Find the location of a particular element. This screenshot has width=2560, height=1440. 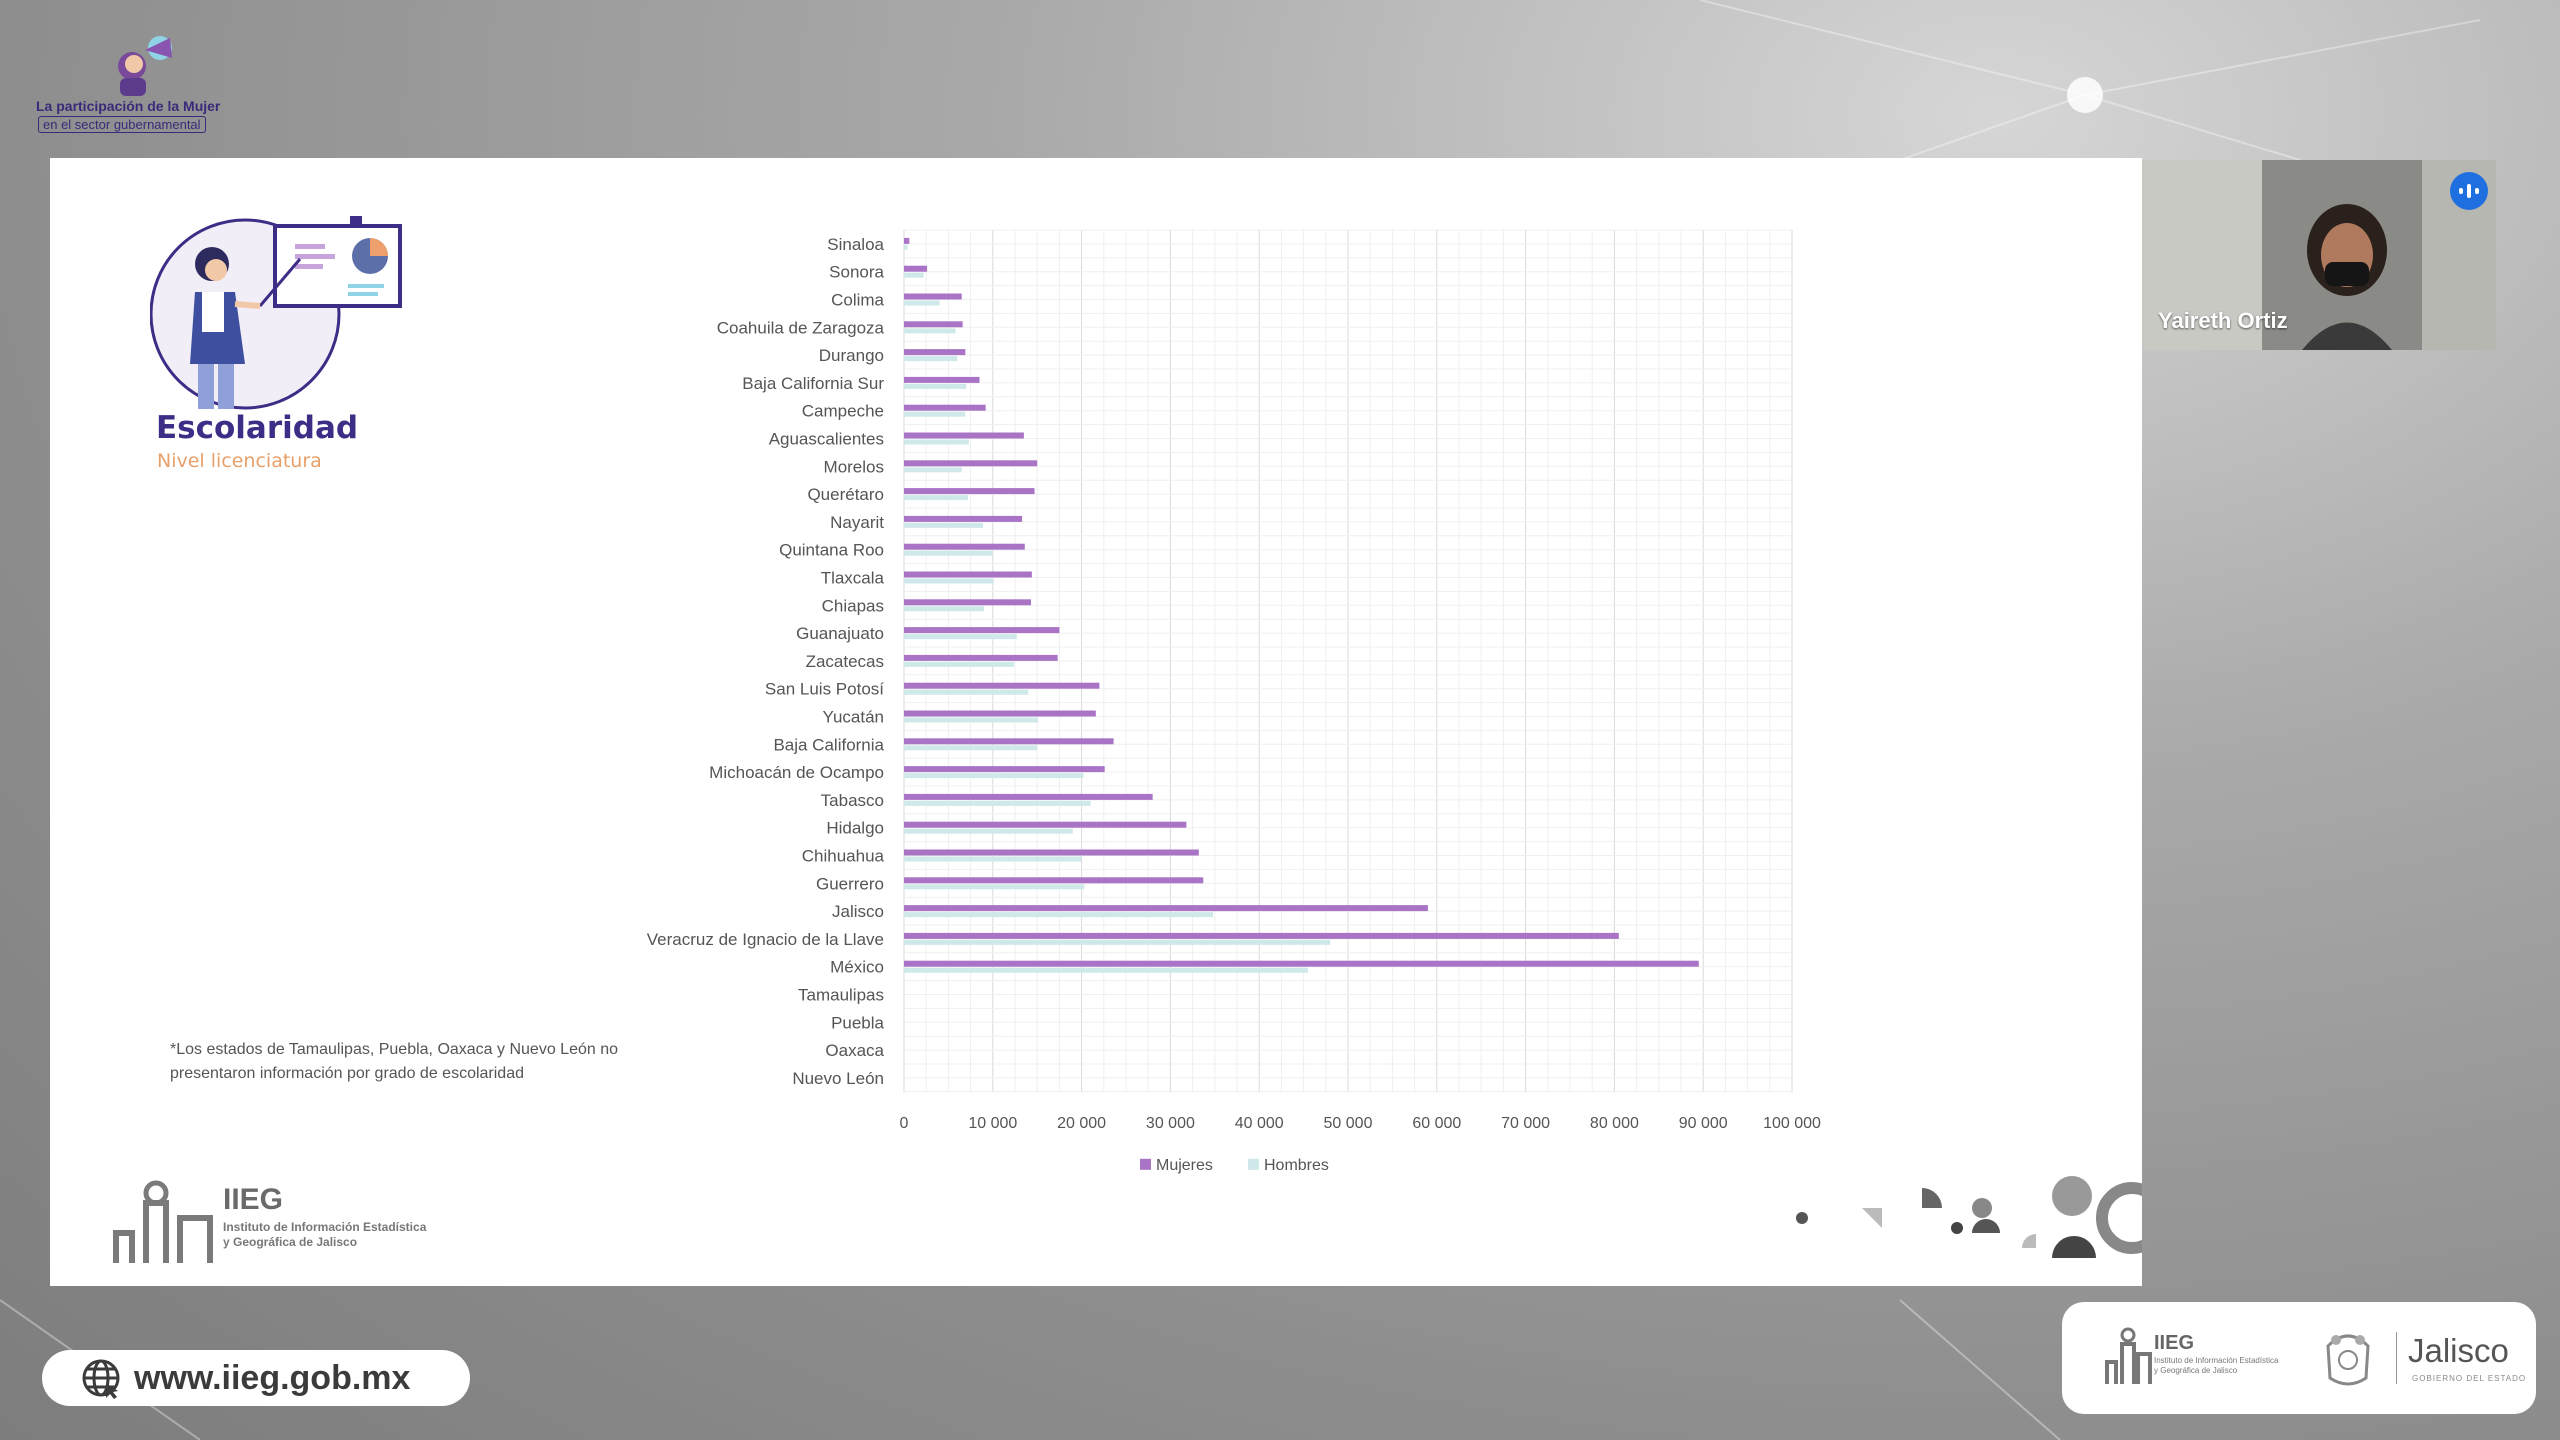

y-tick-label: Sonora is located at coordinates (856, 272).